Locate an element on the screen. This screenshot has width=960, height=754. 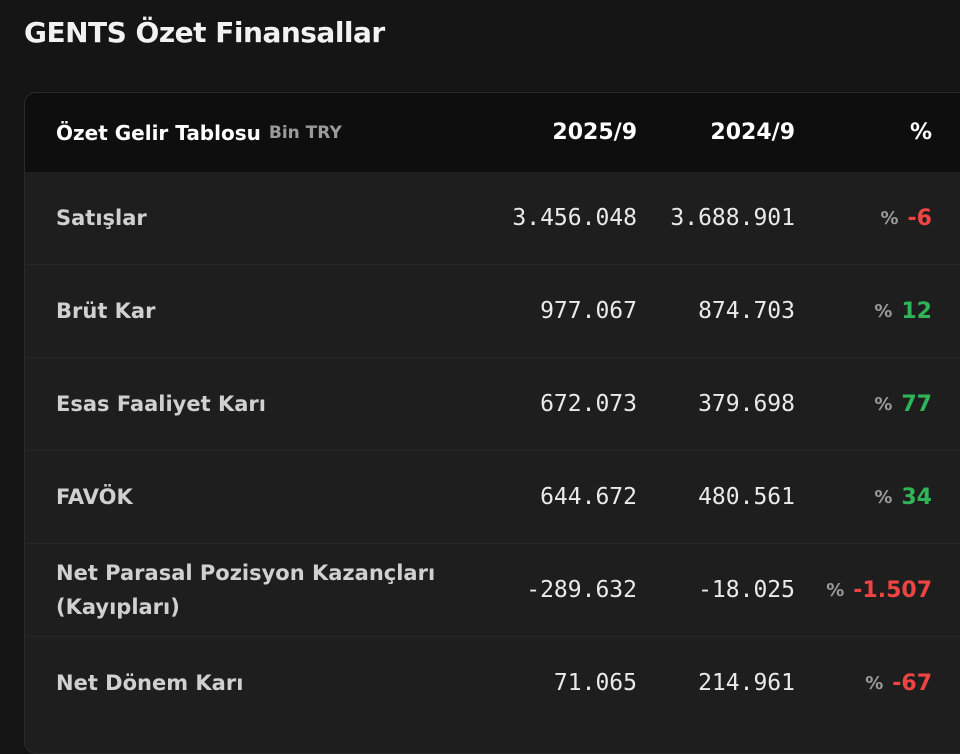
value-2025: 977.067 is located at coordinates (588, 311).